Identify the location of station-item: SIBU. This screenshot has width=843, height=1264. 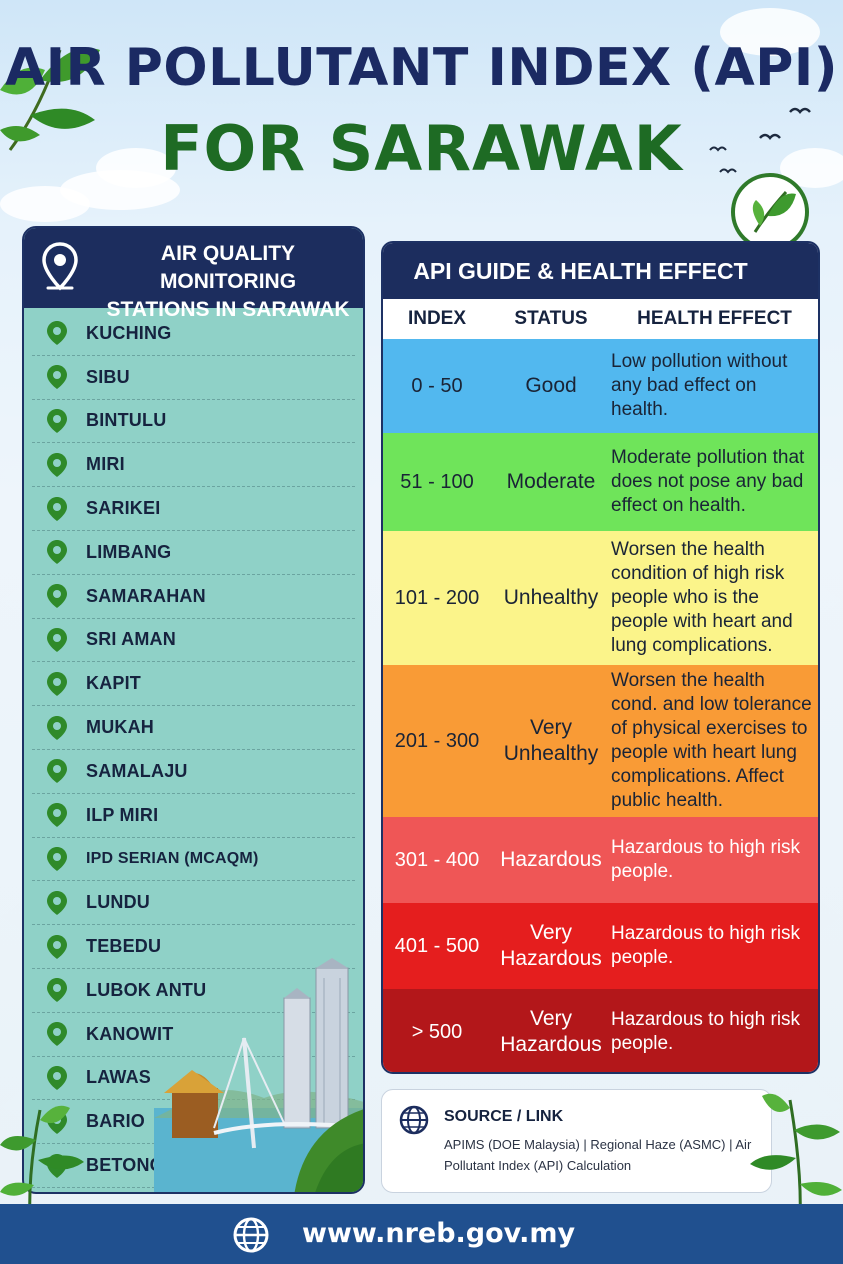
(193, 378).